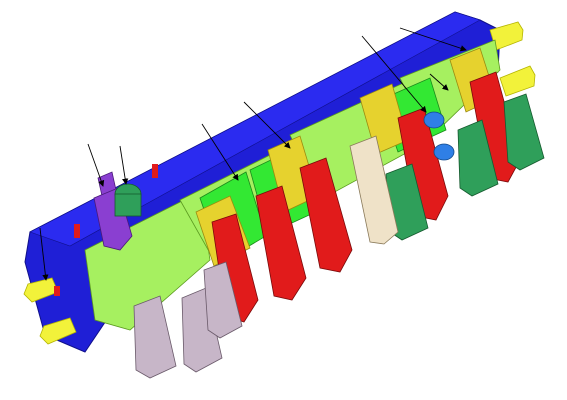 The image size is (567, 400). Describe the element at coordinates (439, 136) in the screenshot. I see `light-blue-fittings` at that location.